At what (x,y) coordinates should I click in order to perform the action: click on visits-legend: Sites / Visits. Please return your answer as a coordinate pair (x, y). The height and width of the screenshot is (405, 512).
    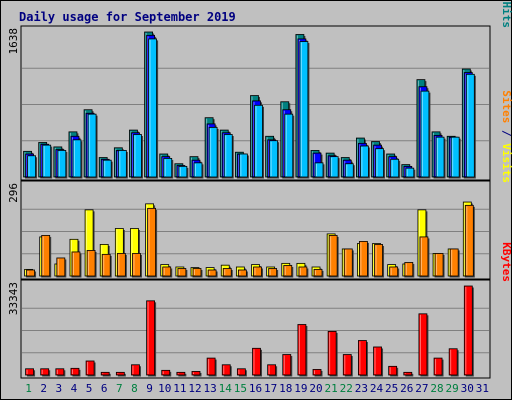
    Looking at the image, I should click on (506, 136).